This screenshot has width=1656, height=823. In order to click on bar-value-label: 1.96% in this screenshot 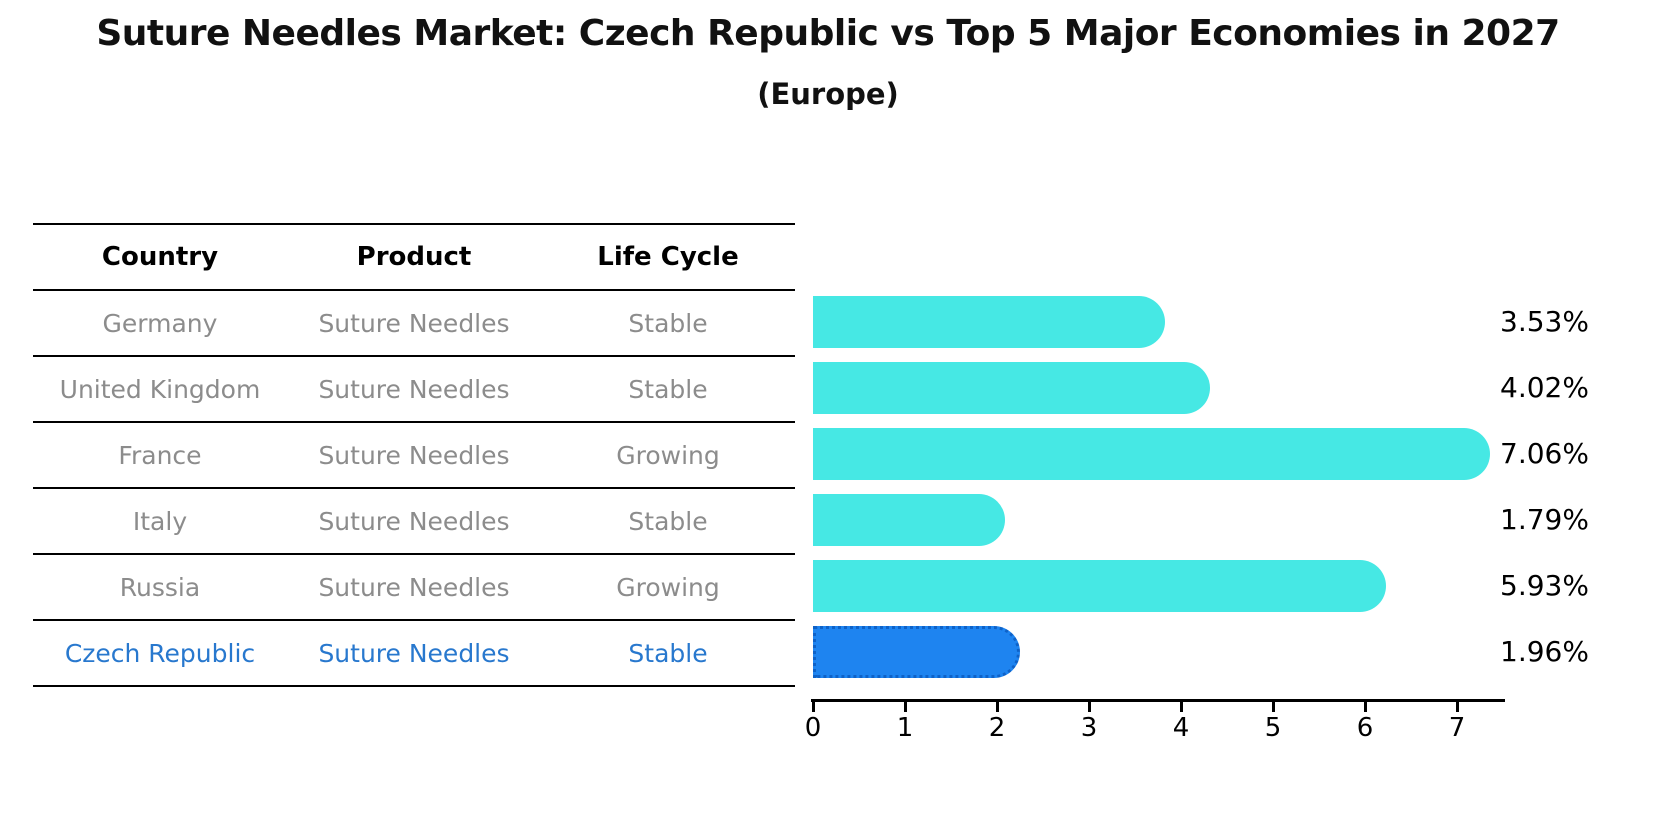, I will do `click(1544, 651)`.